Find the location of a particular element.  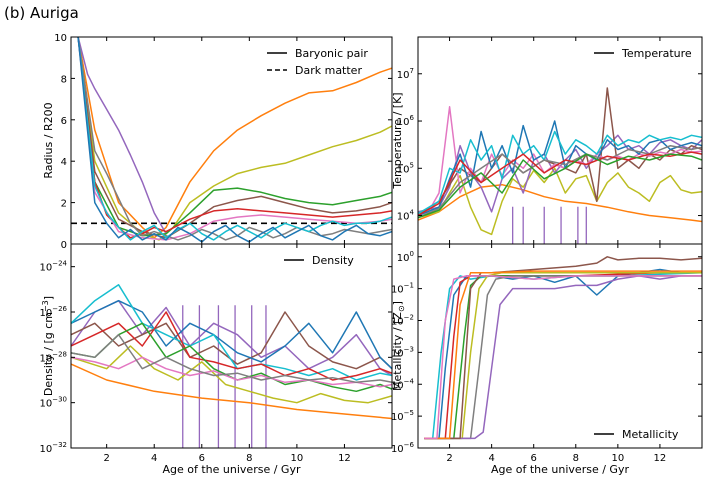

metallicity-xlabel: Age of the universe / Gyr is located at coordinates (560, 469).